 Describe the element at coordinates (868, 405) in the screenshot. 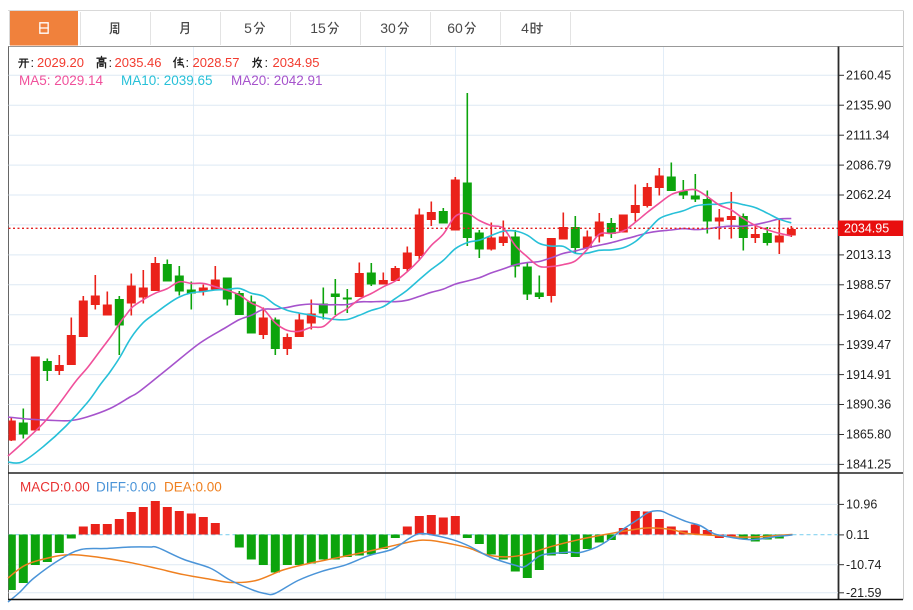

I see `svg-text: 1890.36` at that location.